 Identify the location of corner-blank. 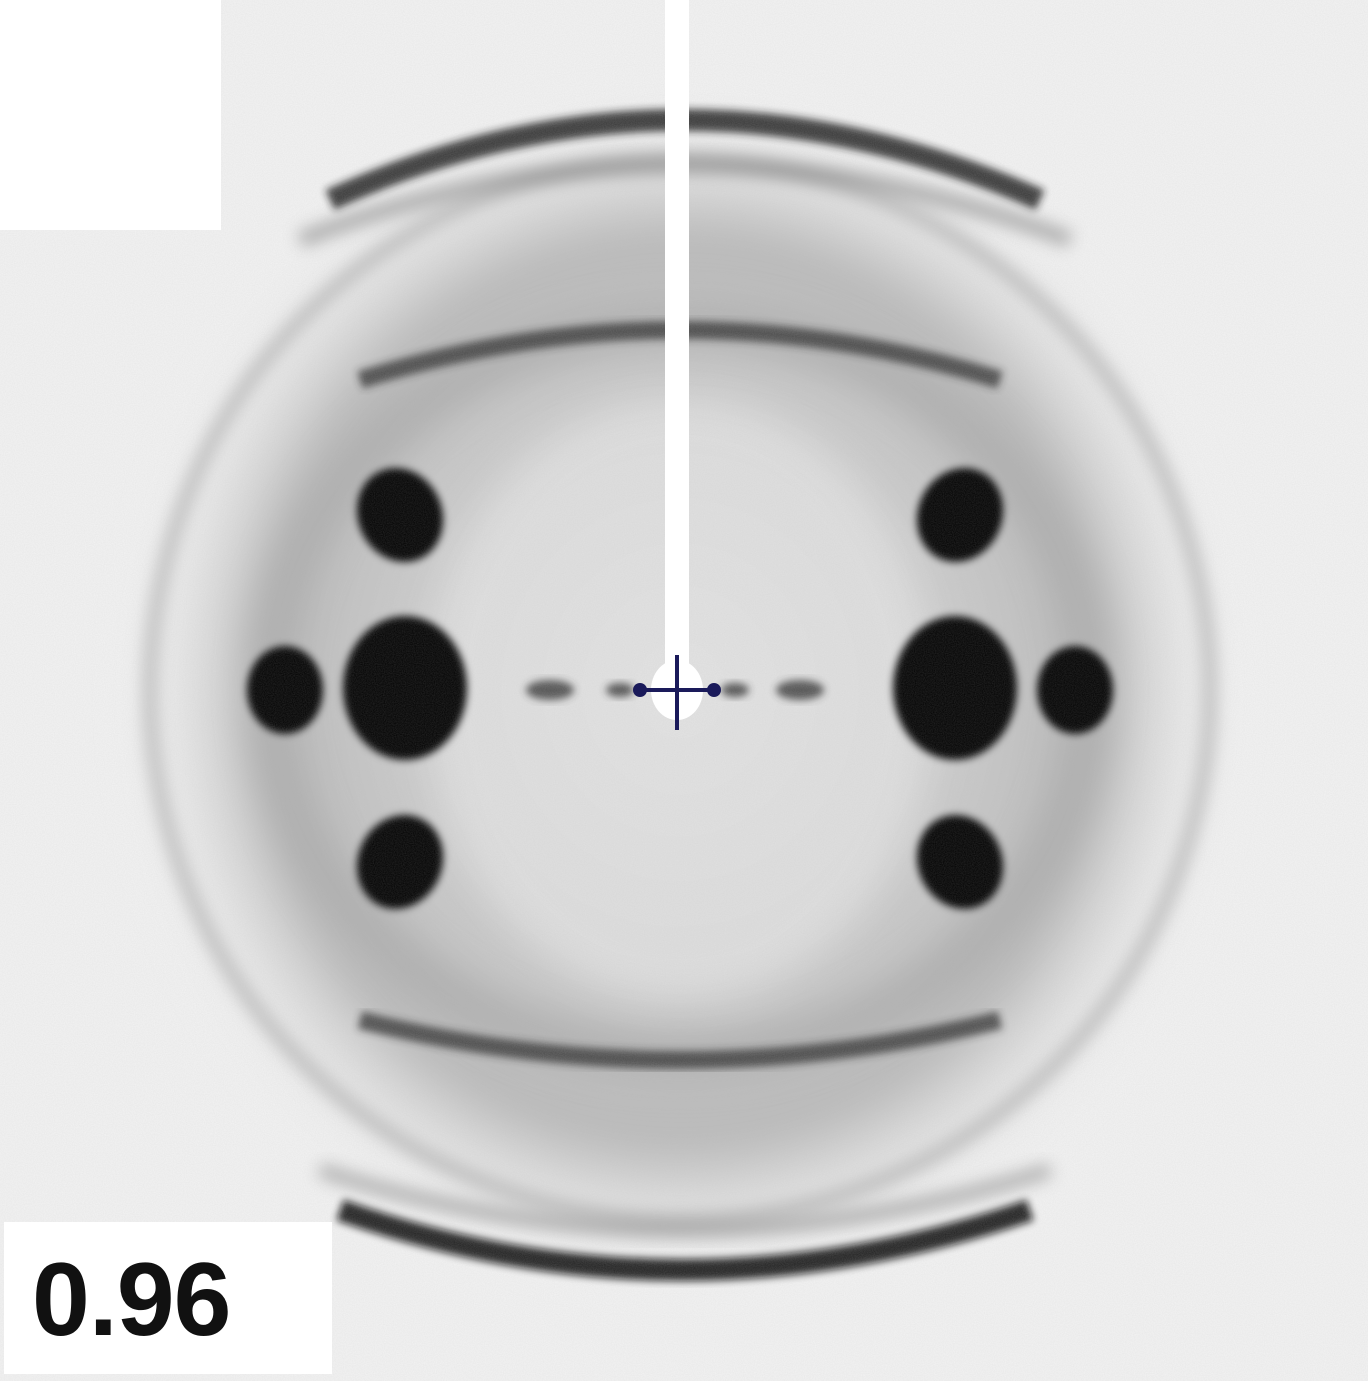
(110, 115).